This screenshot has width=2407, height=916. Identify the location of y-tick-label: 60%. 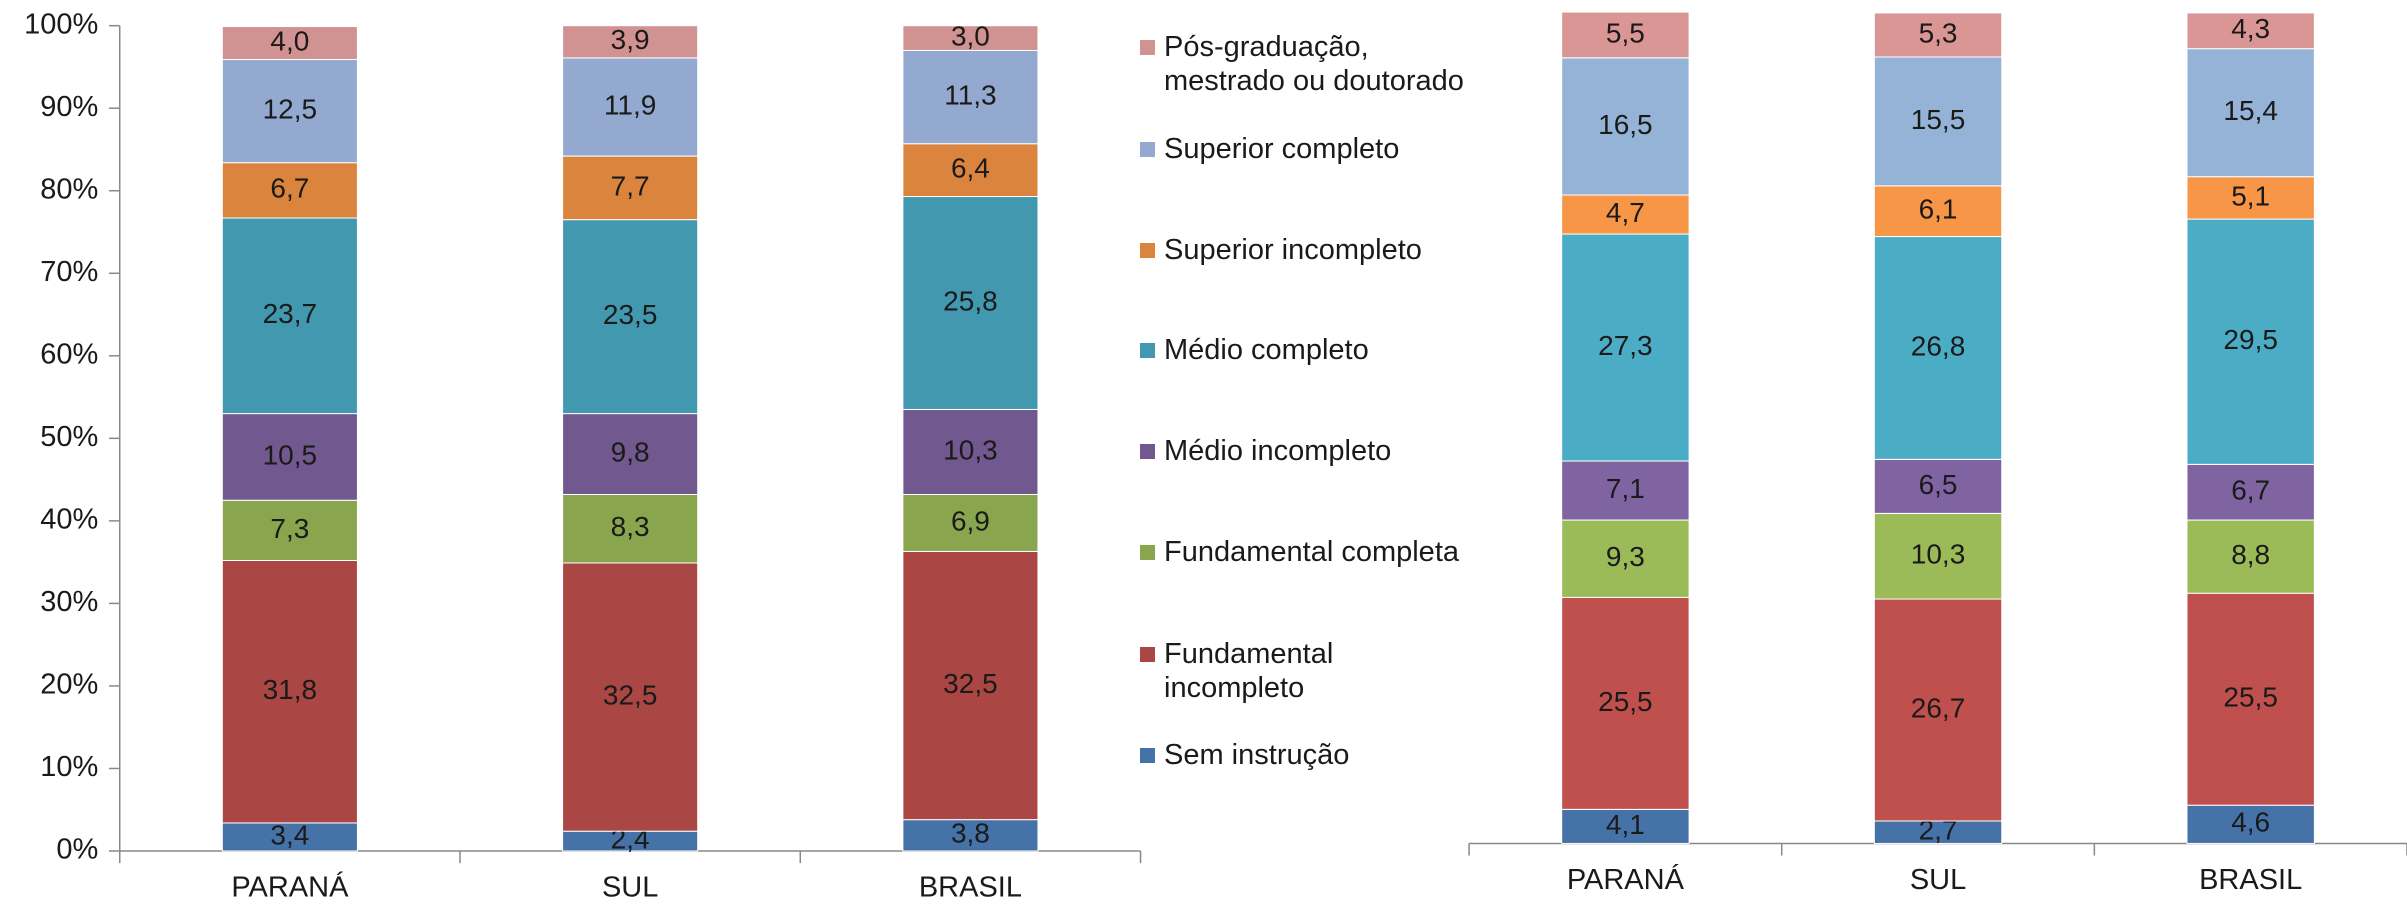
(69, 354).